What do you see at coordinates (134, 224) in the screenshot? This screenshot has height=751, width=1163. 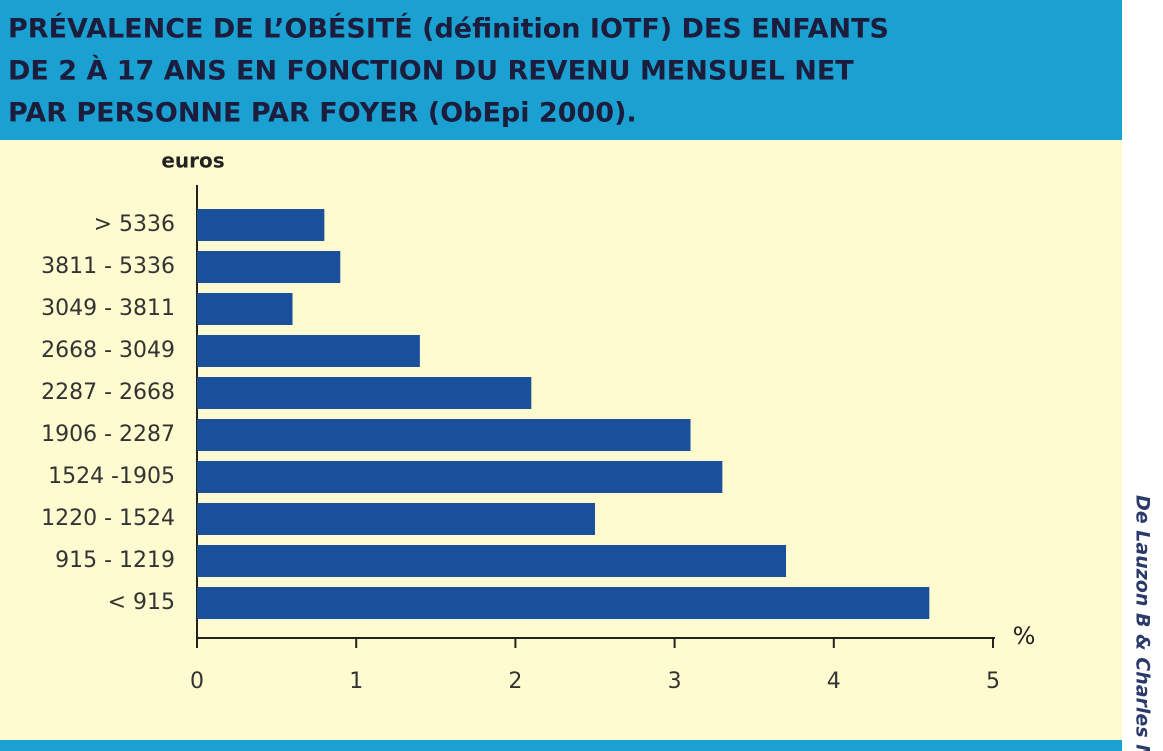 I see `y-tick-label: > 5336` at bounding box center [134, 224].